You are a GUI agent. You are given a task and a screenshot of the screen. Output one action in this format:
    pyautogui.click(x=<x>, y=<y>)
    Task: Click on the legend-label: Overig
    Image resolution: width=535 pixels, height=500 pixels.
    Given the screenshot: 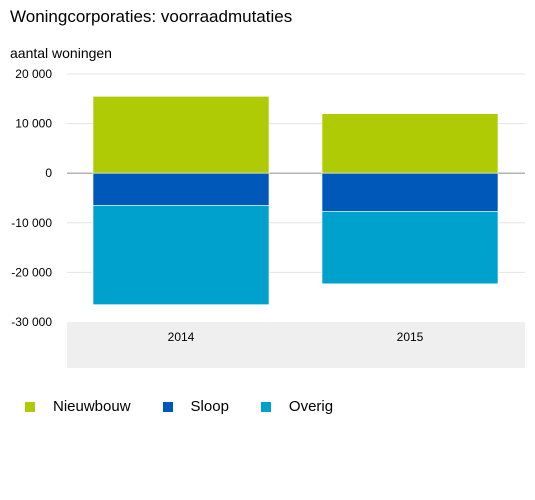 What is the action you would take?
    pyautogui.click(x=311, y=406)
    